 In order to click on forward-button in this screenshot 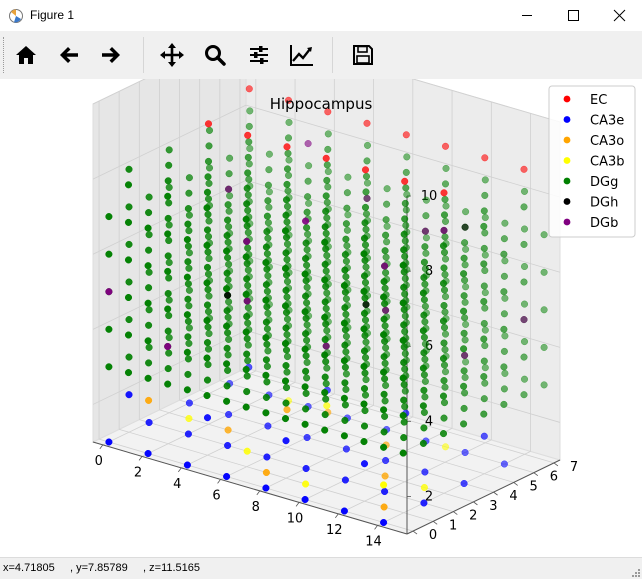, I will do `click(111, 55)`.